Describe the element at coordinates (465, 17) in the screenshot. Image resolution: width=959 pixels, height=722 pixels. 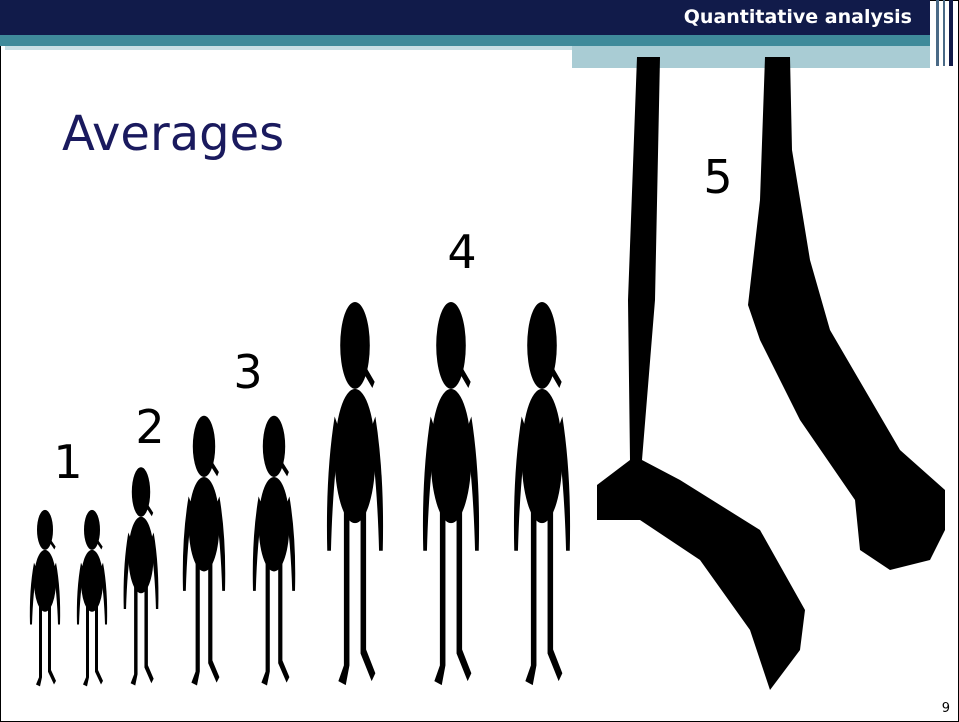
I see `header-band` at that location.